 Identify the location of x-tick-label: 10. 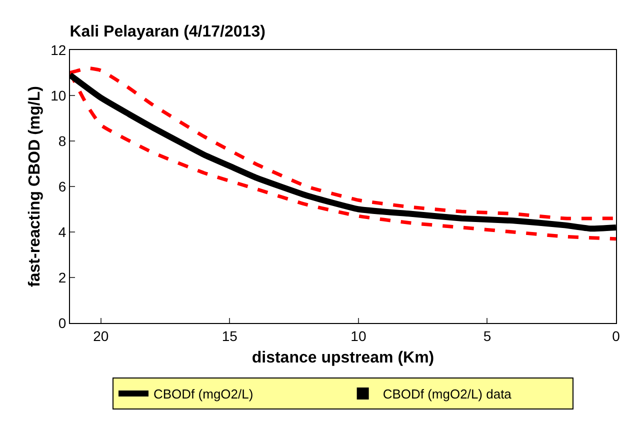
(358, 336).